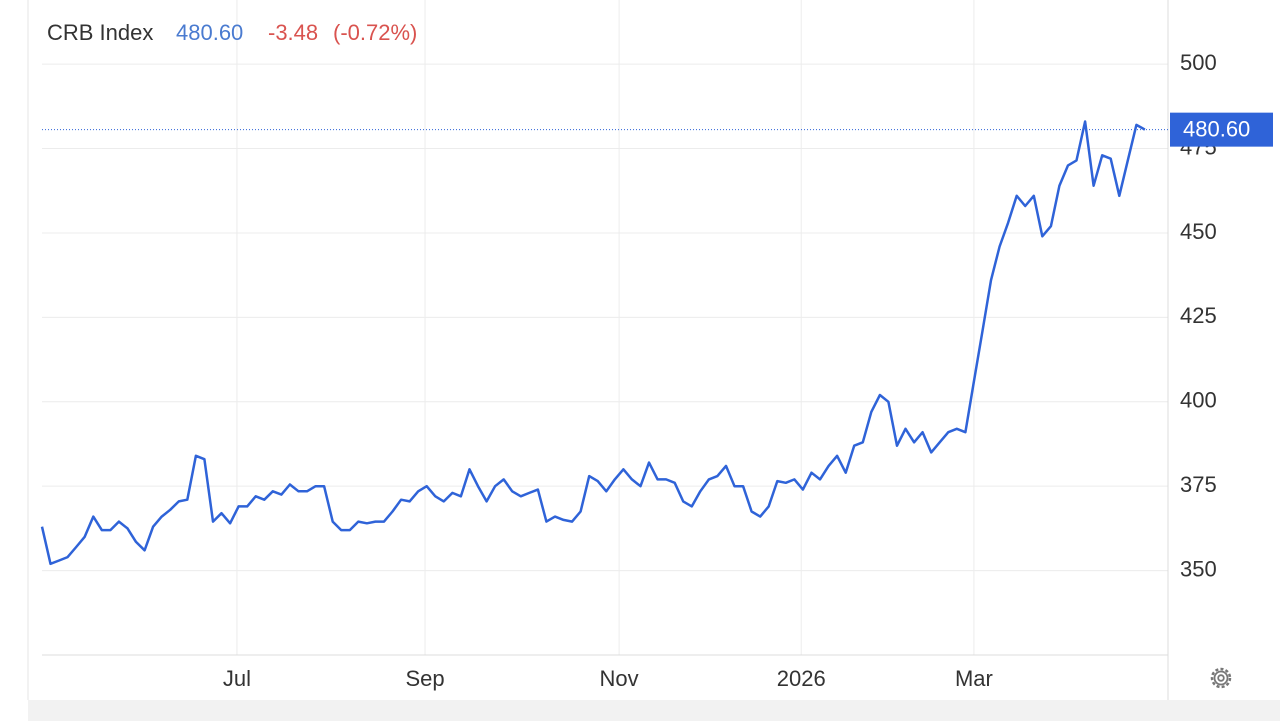  What do you see at coordinates (1198, 315) in the screenshot?
I see `y-tick-label: 425` at bounding box center [1198, 315].